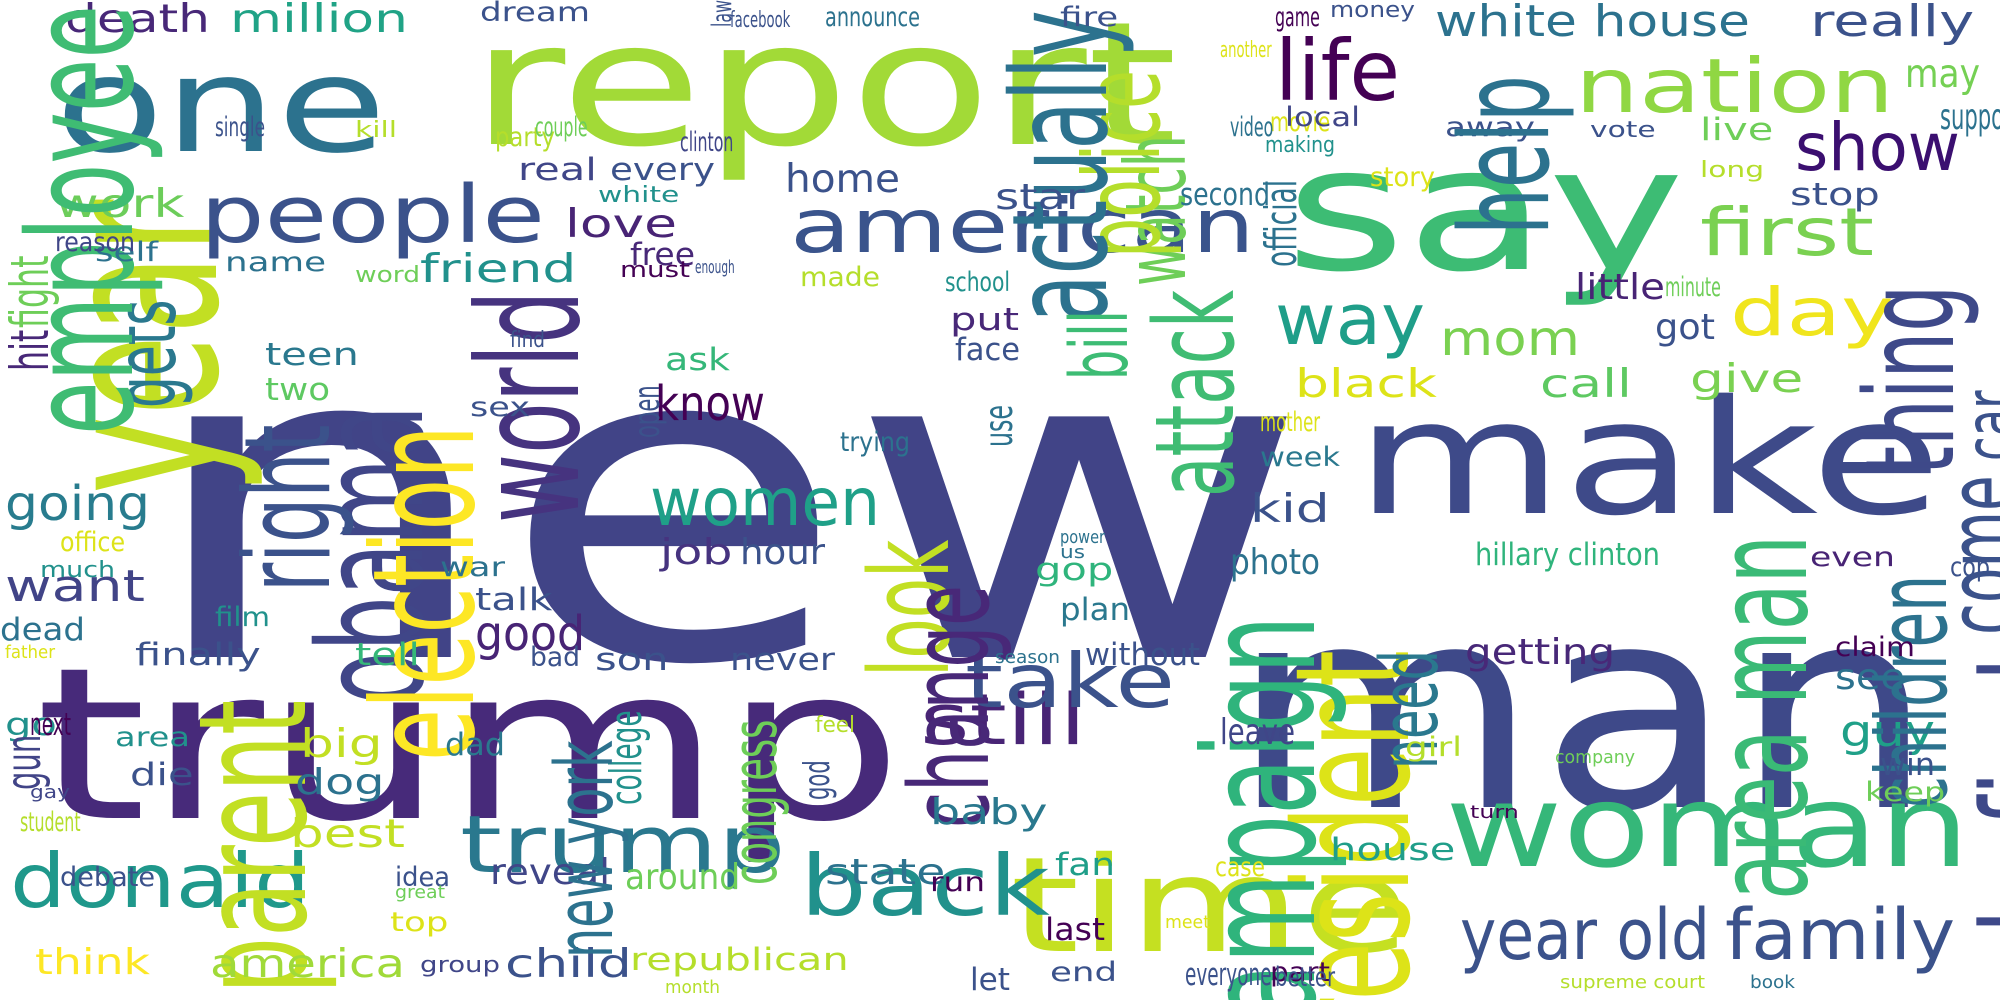 Image resolution: width=2000 pixels, height=1000 pixels. What do you see at coordinates (1300, 972) in the screenshot?
I see `word-cloud-word: part` at bounding box center [1300, 972].